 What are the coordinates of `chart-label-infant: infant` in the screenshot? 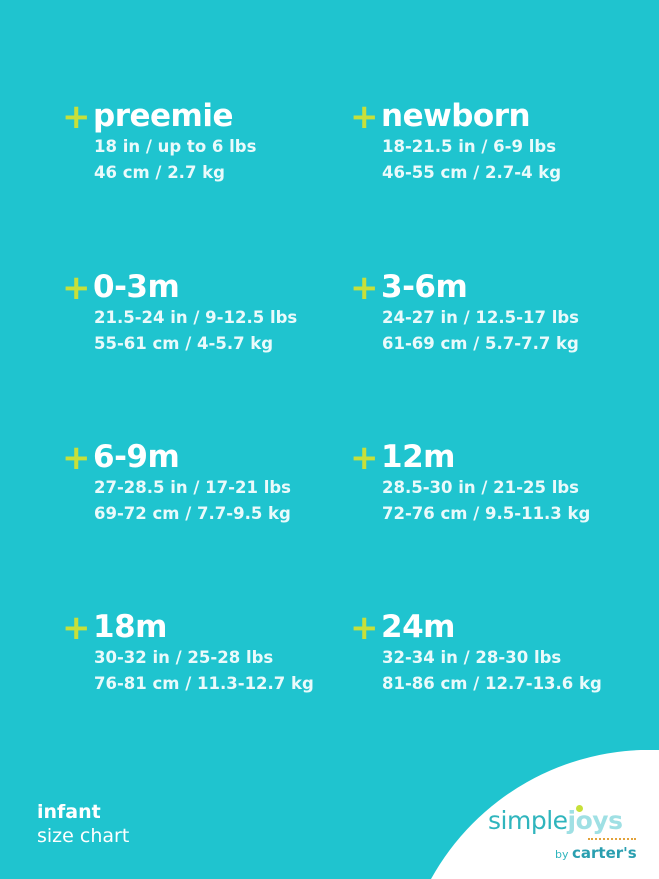 It's located at (69, 812).